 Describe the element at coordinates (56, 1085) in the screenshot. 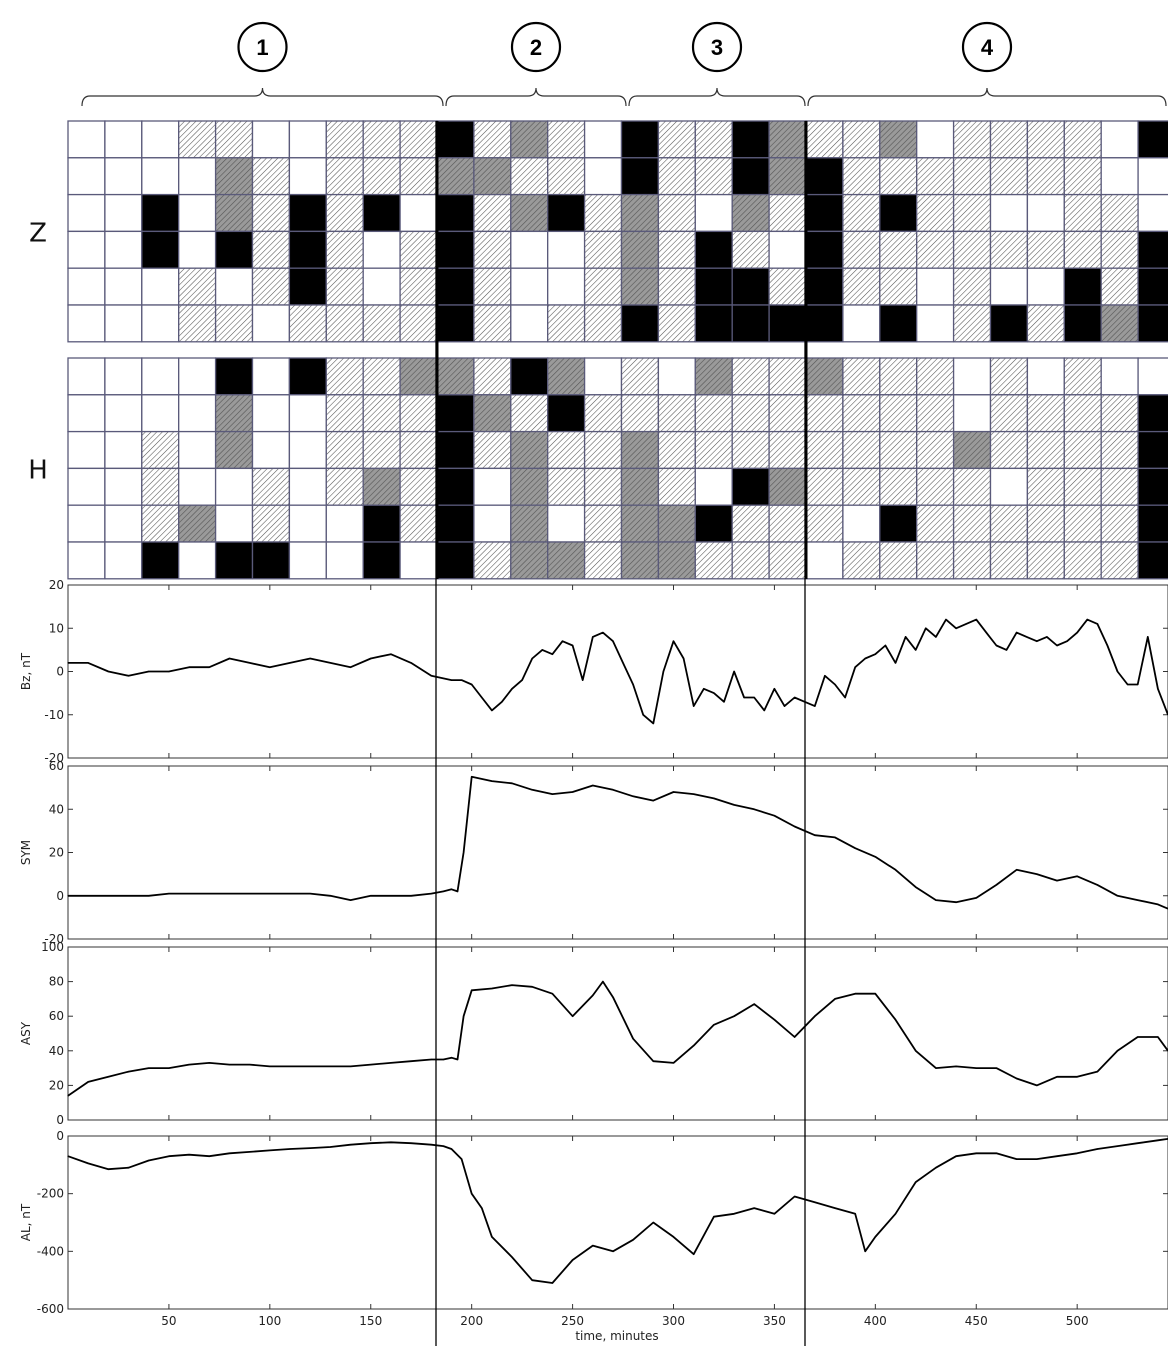

I see `y-tick-label: 20` at that location.